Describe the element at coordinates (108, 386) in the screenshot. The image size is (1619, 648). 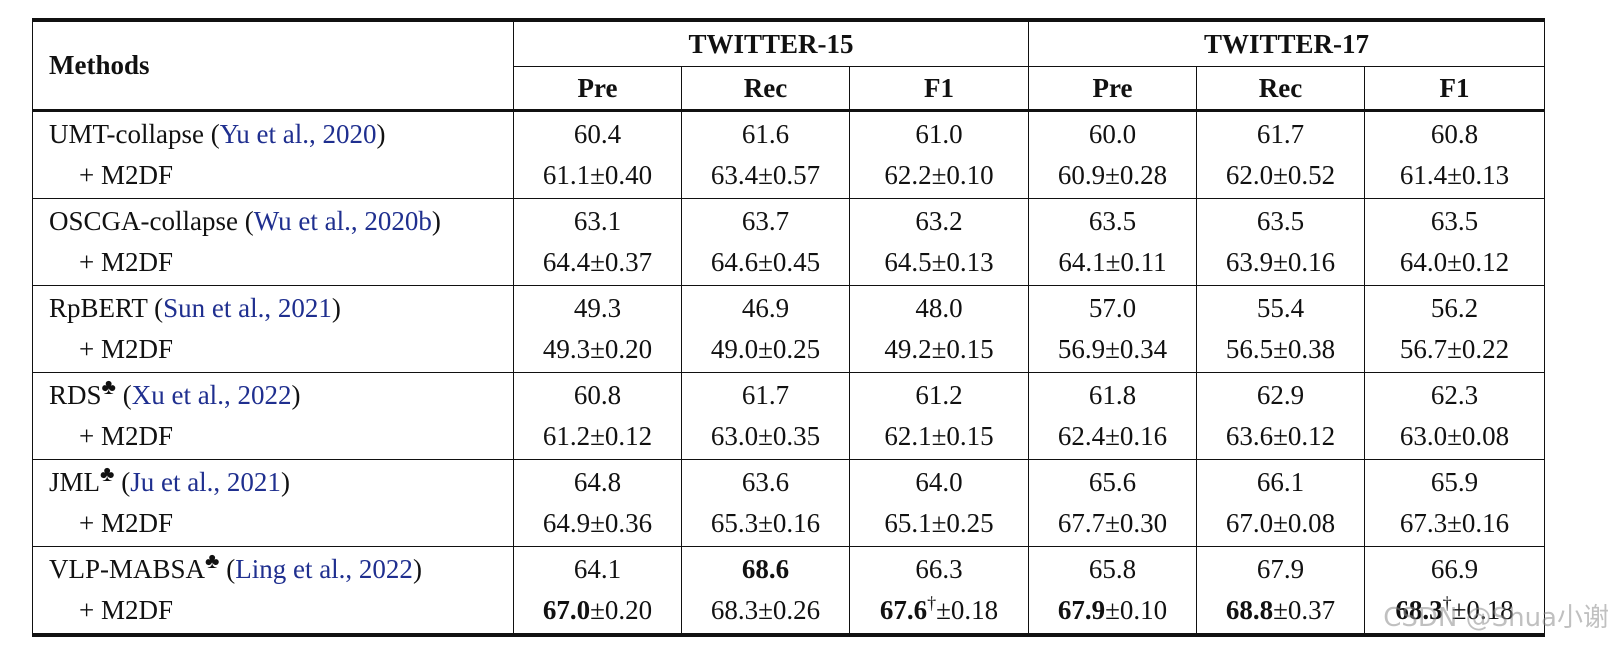
I see `club-mark-icon: ♣` at that location.